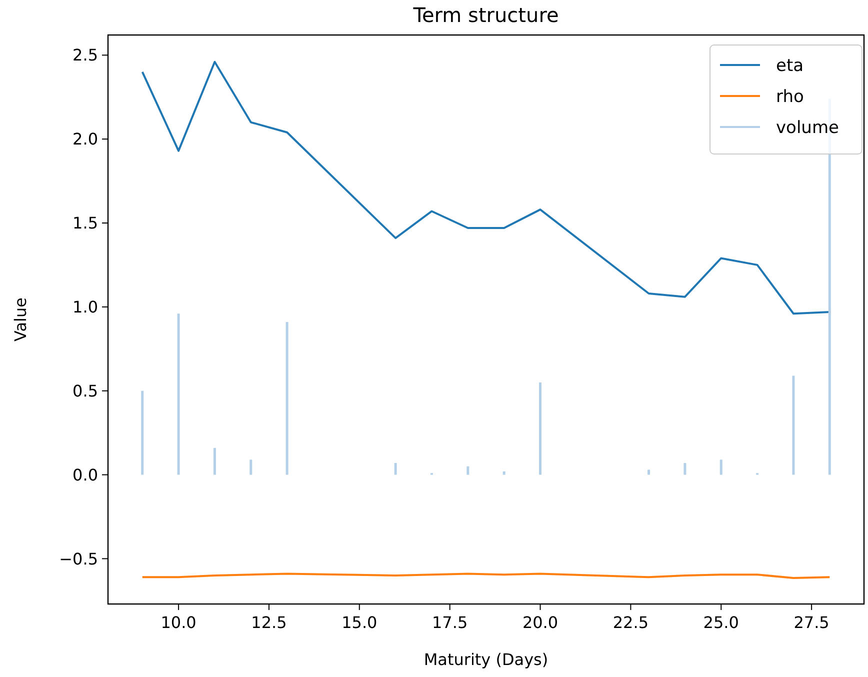  Describe the element at coordinates (485, 15) in the screenshot. I see `chart-title: Term structure` at that location.